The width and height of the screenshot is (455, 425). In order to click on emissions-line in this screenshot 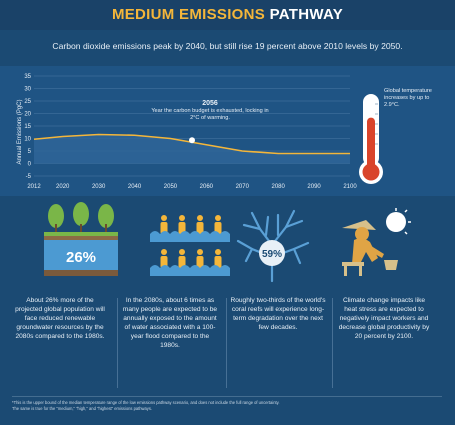, I will do `click(191, 144)`.